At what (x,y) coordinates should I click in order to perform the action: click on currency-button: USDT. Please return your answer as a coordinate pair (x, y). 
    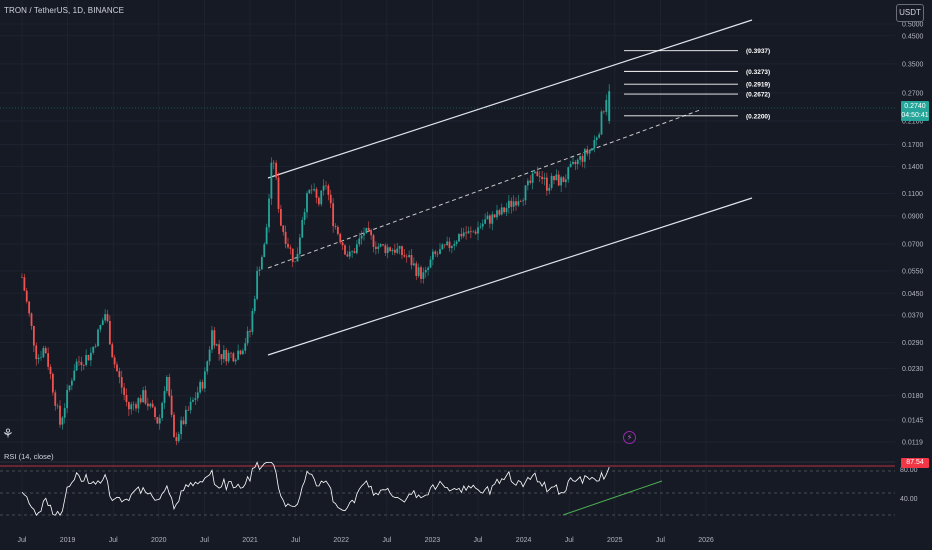
    Looking at the image, I should click on (910, 13).